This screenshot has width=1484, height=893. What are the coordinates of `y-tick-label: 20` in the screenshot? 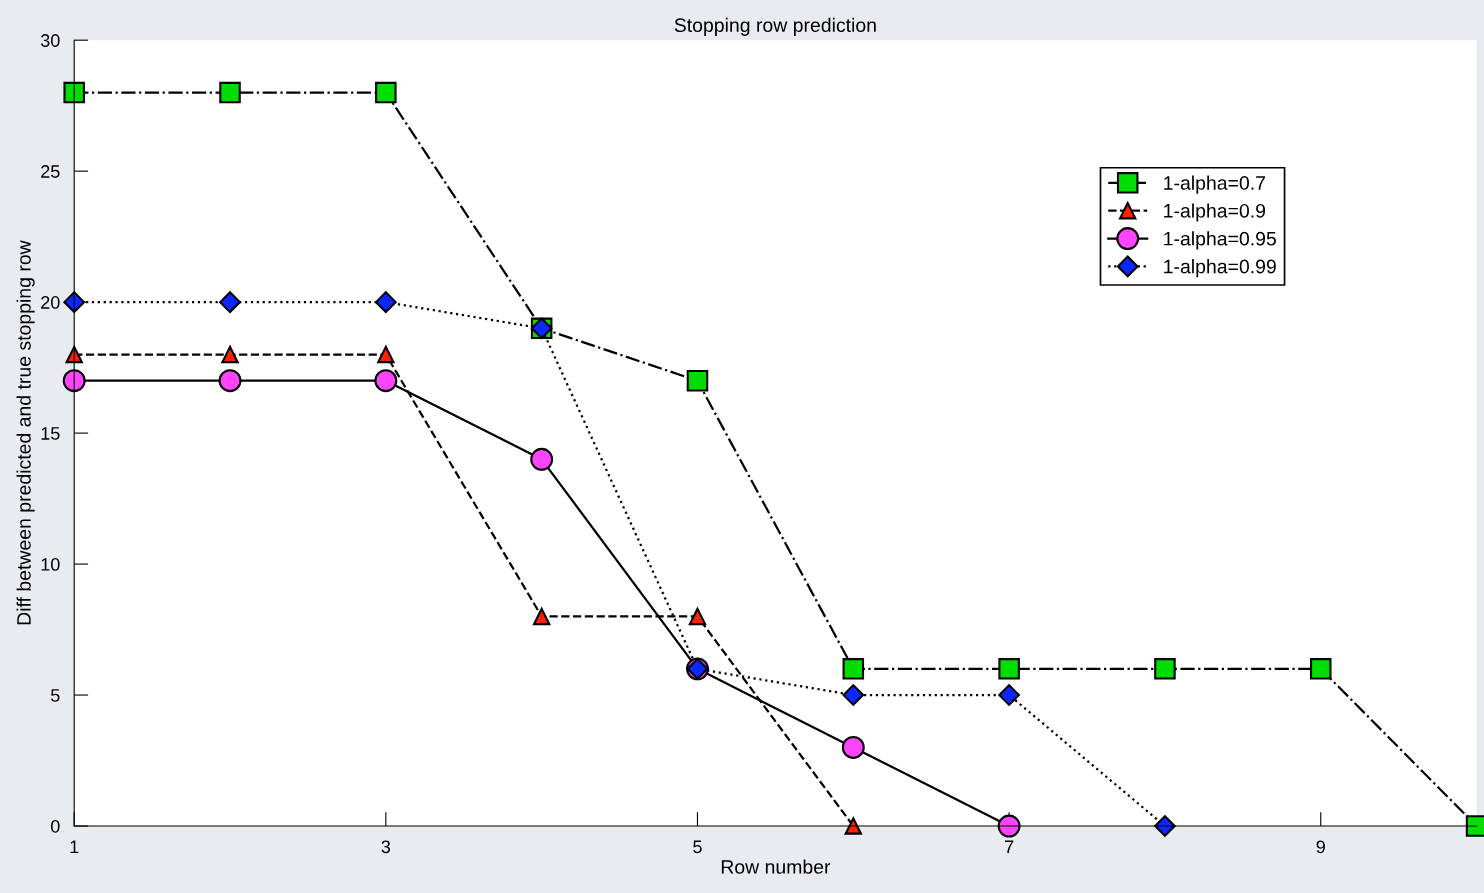 It's located at (50, 302).